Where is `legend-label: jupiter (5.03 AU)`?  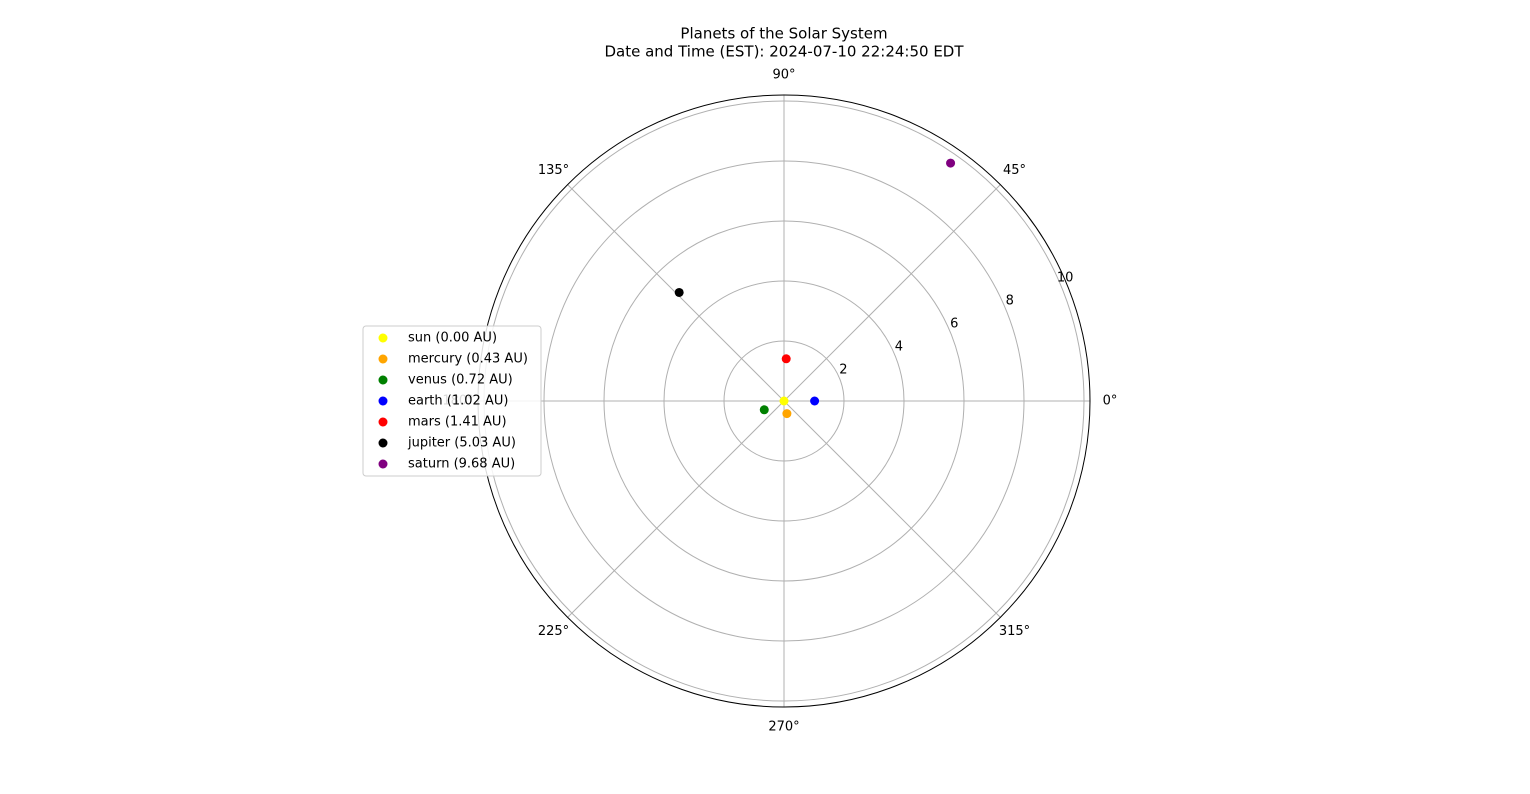
legend-label: jupiter (5.03 AU) is located at coordinates (461, 443).